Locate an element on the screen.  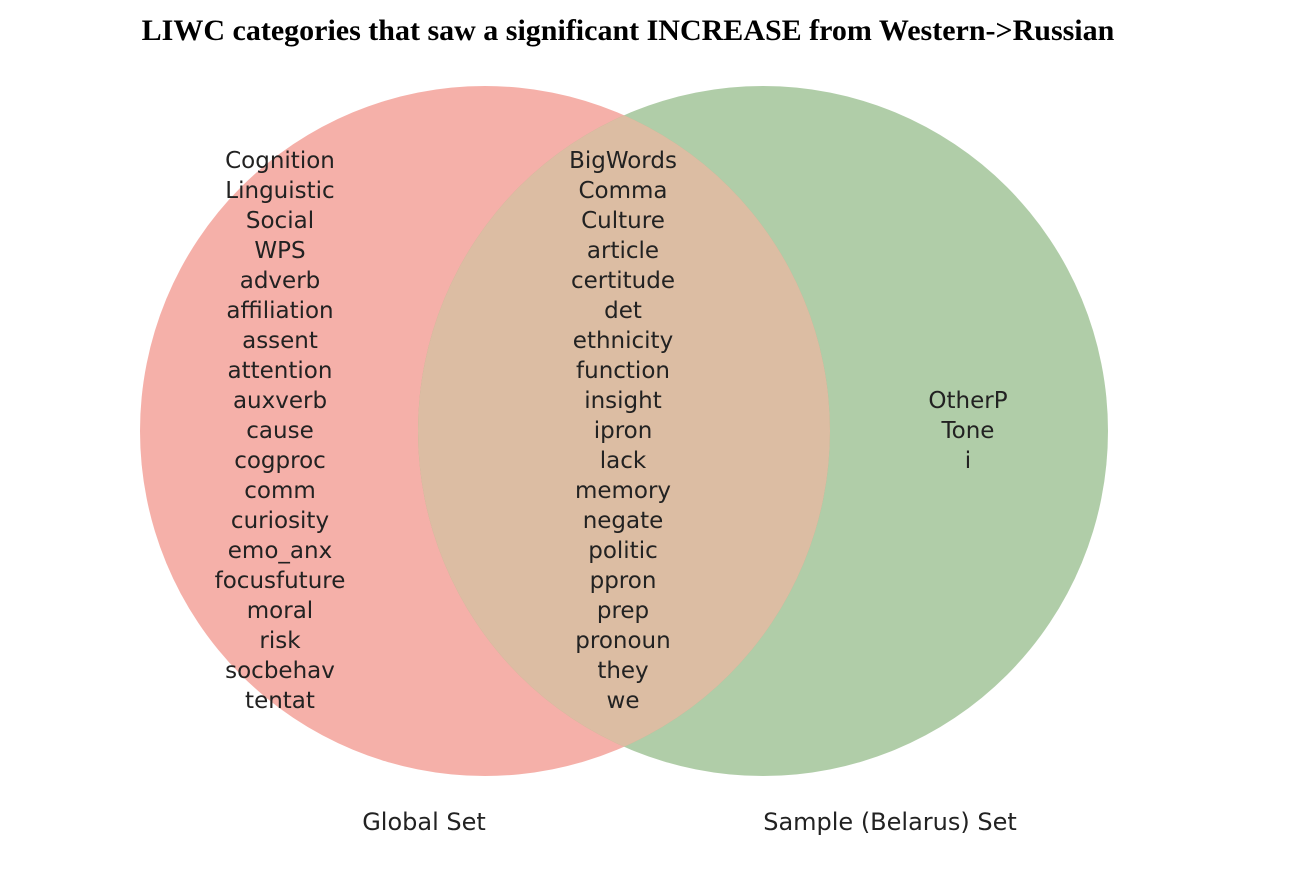
global-only-category: socbehav is located at coordinates (280, 671).